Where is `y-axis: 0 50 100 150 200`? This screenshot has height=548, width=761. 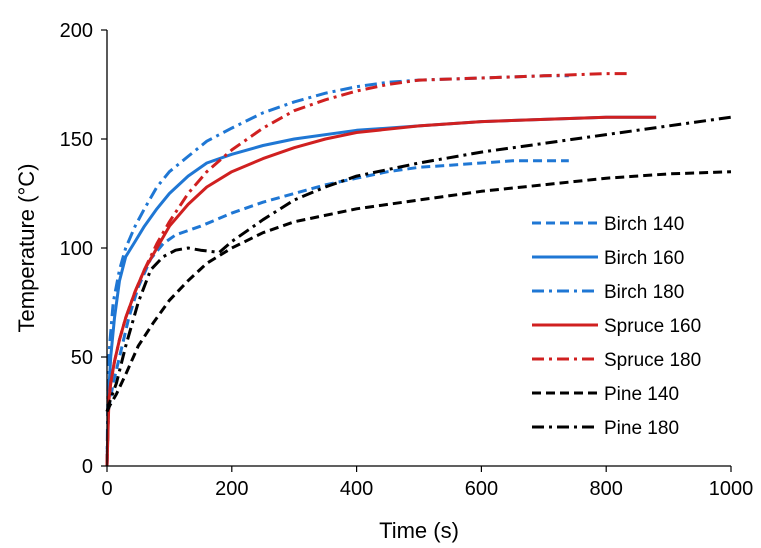
y-axis: 0 50 100 150 200 is located at coordinates (84, 249).